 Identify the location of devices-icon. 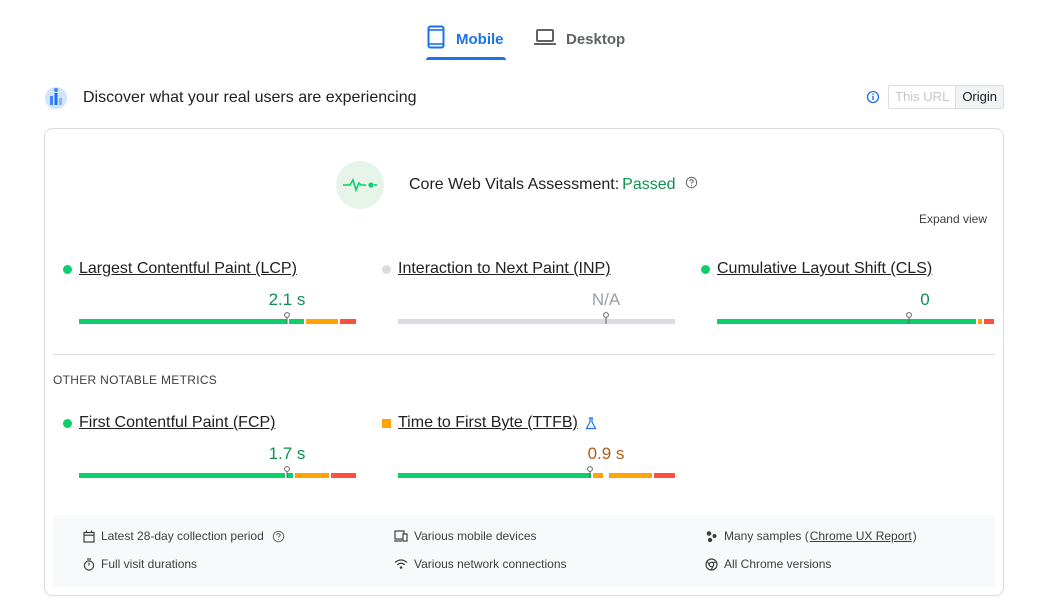
(401, 536).